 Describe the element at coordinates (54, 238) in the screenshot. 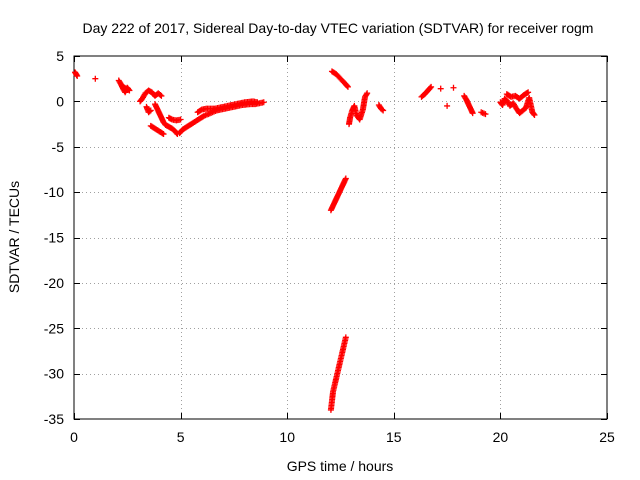

I see `y-tick-label: -15` at that location.